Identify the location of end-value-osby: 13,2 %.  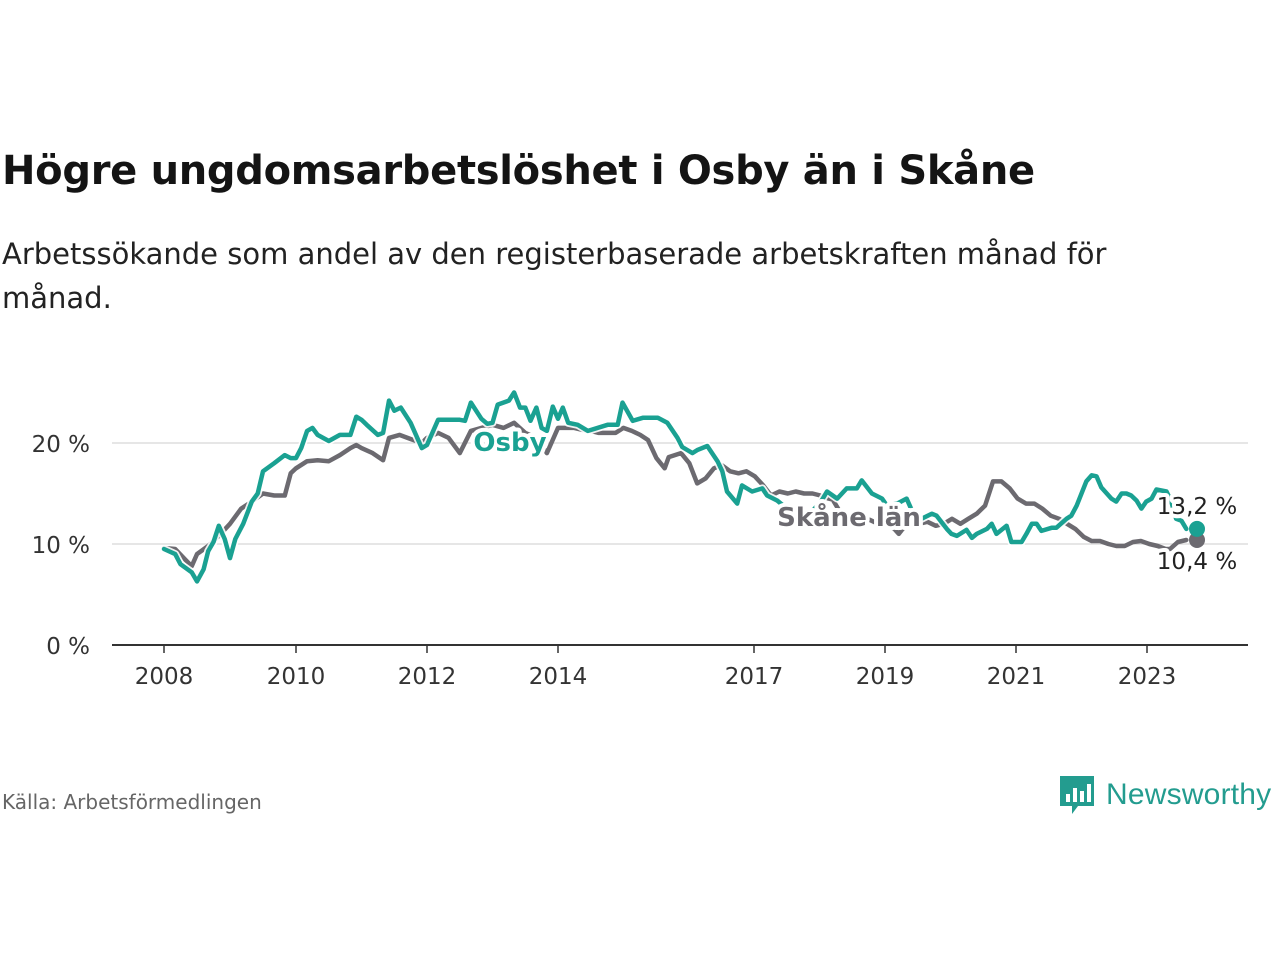
(1197, 507).